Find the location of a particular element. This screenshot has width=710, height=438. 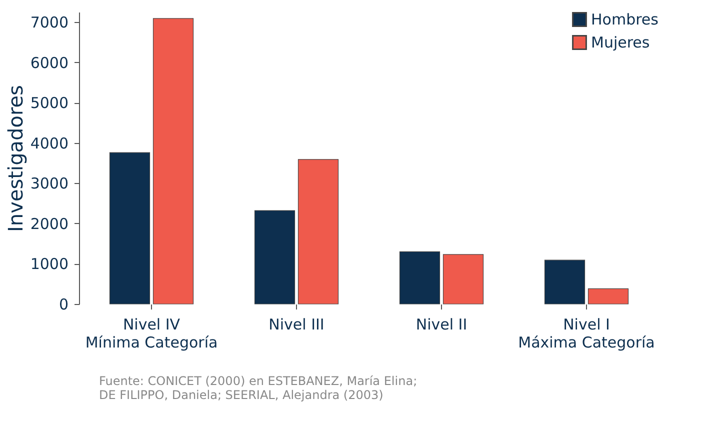

y-tick-label: 7000 is located at coordinates (49, 23).